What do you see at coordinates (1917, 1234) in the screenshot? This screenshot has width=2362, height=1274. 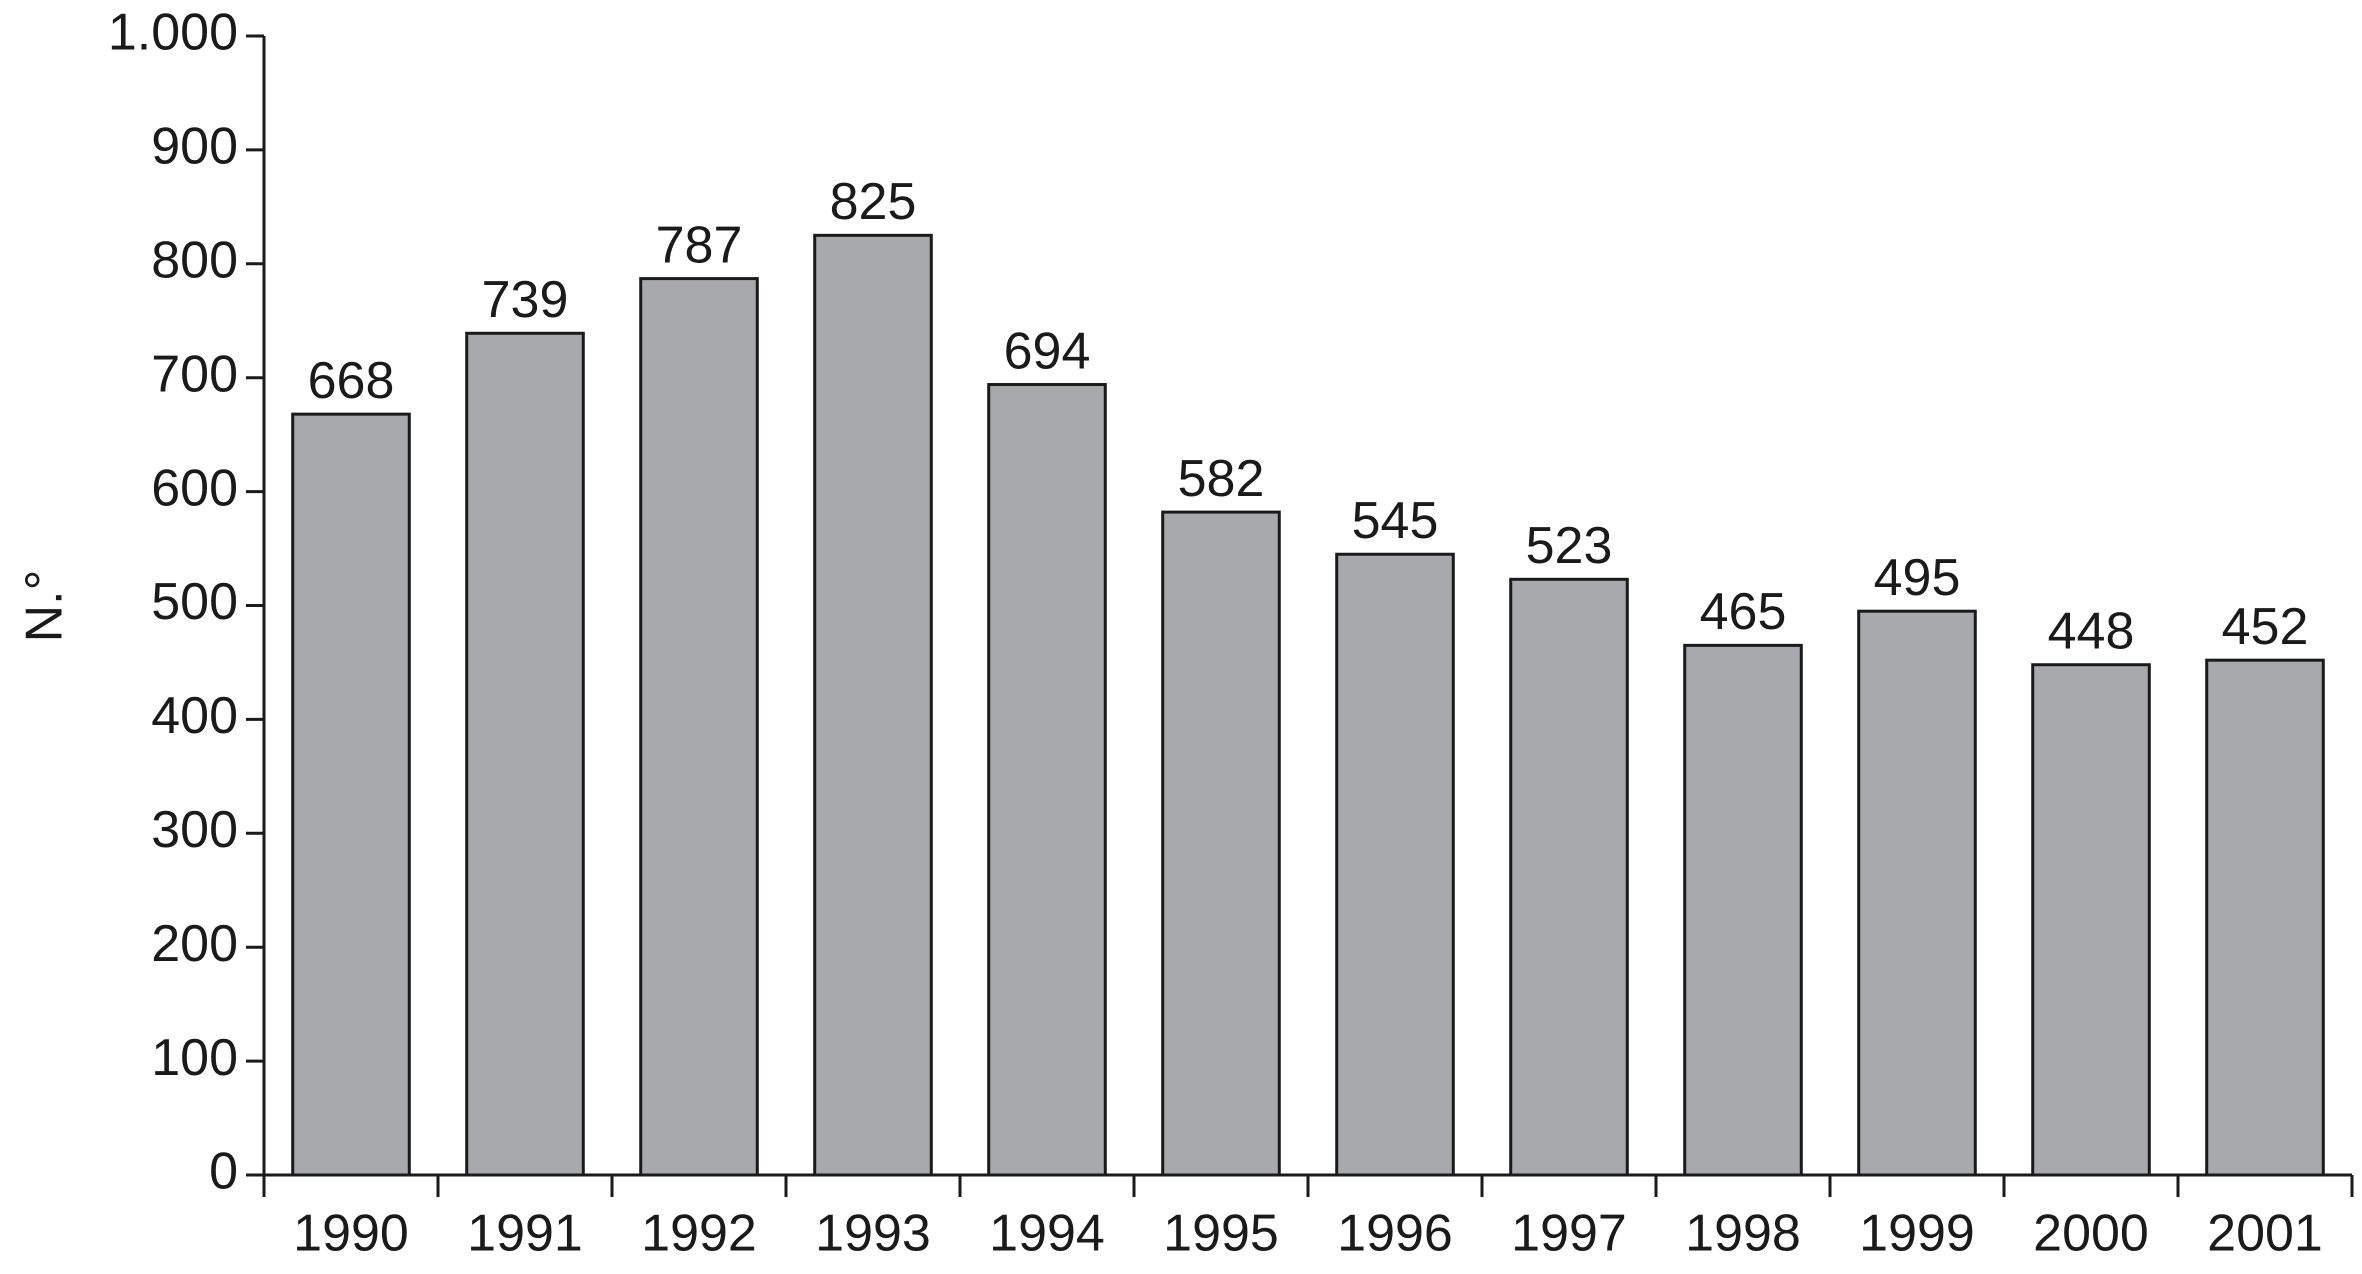 I see `x-tick-label: 1999` at bounding box center [1917, 1234].